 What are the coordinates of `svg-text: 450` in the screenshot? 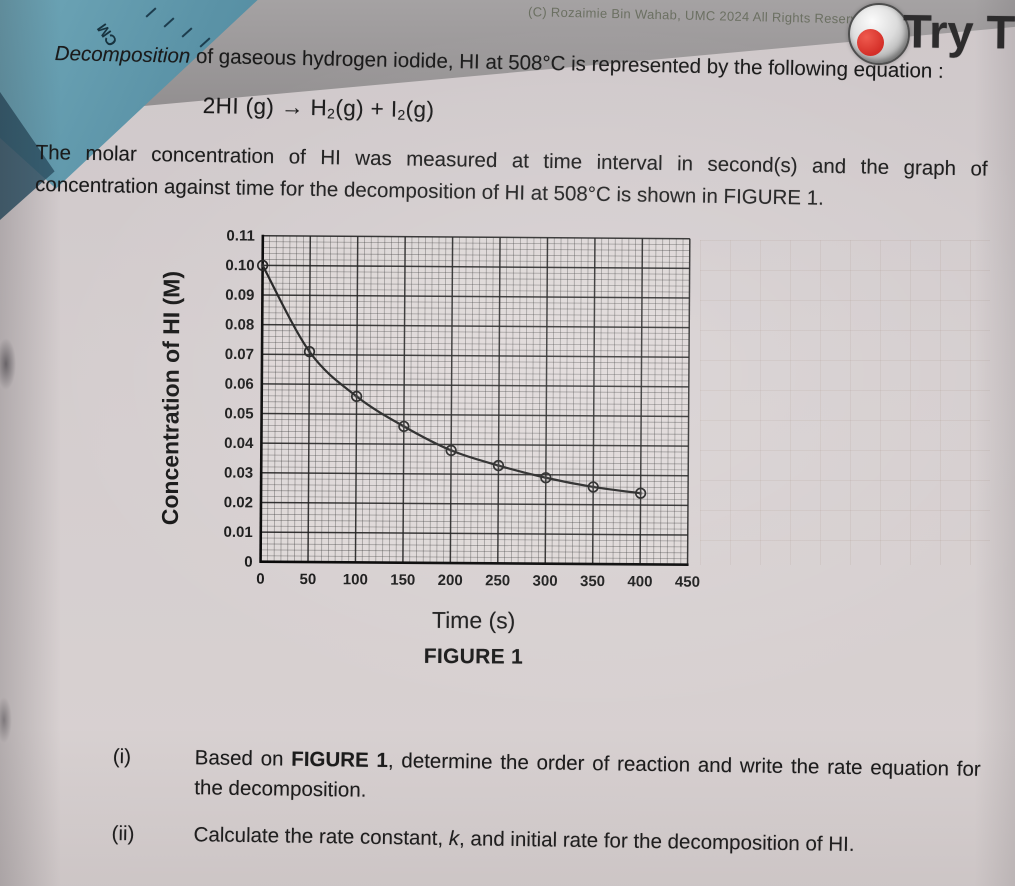 It's located at (687, 582).